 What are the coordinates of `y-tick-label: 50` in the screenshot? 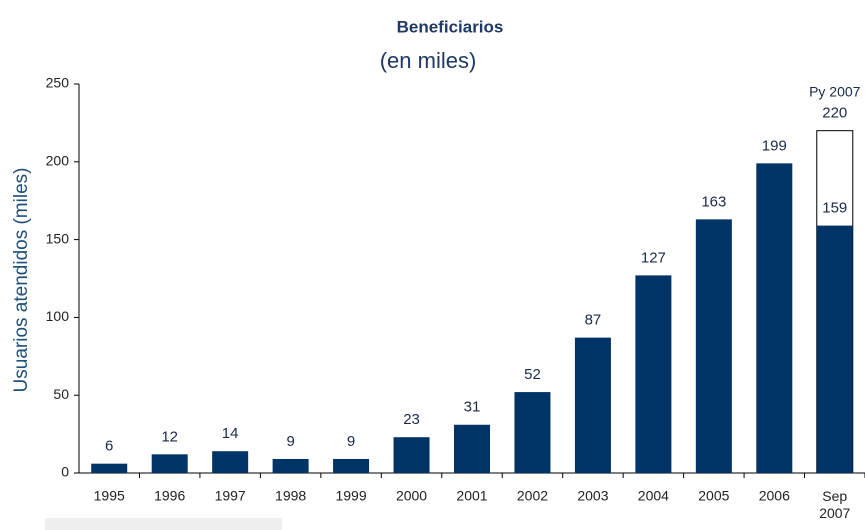 It's located at (61, 394).